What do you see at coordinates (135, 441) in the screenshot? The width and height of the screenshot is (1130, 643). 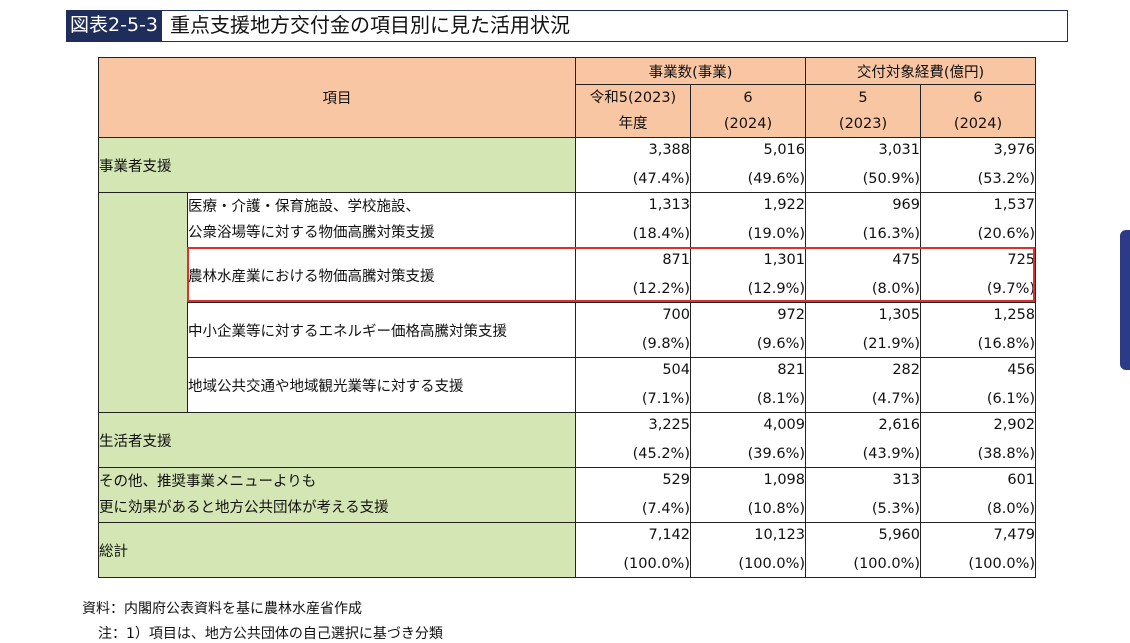 I see `row-label-text: 生活者支援` at bounding box center [135, 441].